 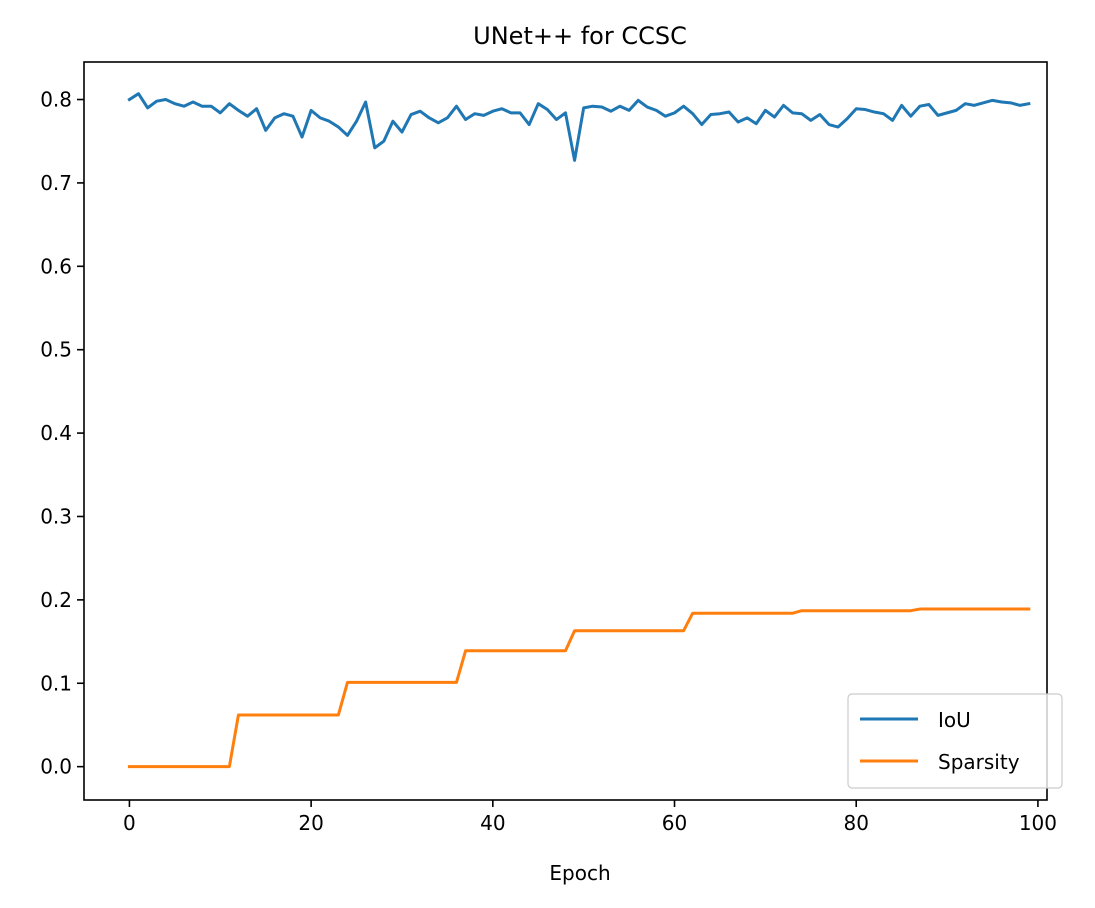 What do you see at coordinates (129, 823) in the screenshot?
I see `x-tick-label: 0` at bounding box center [129, 823].